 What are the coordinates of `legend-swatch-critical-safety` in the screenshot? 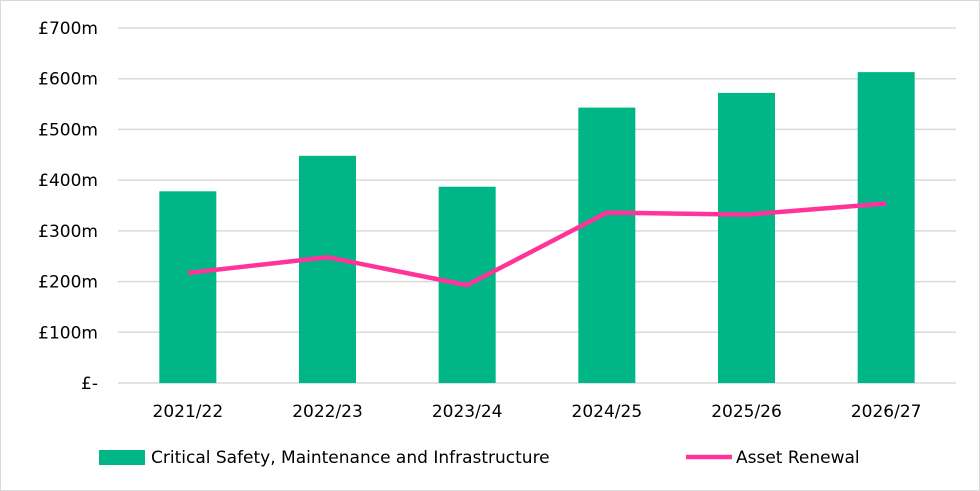 It's located at (122, 457).